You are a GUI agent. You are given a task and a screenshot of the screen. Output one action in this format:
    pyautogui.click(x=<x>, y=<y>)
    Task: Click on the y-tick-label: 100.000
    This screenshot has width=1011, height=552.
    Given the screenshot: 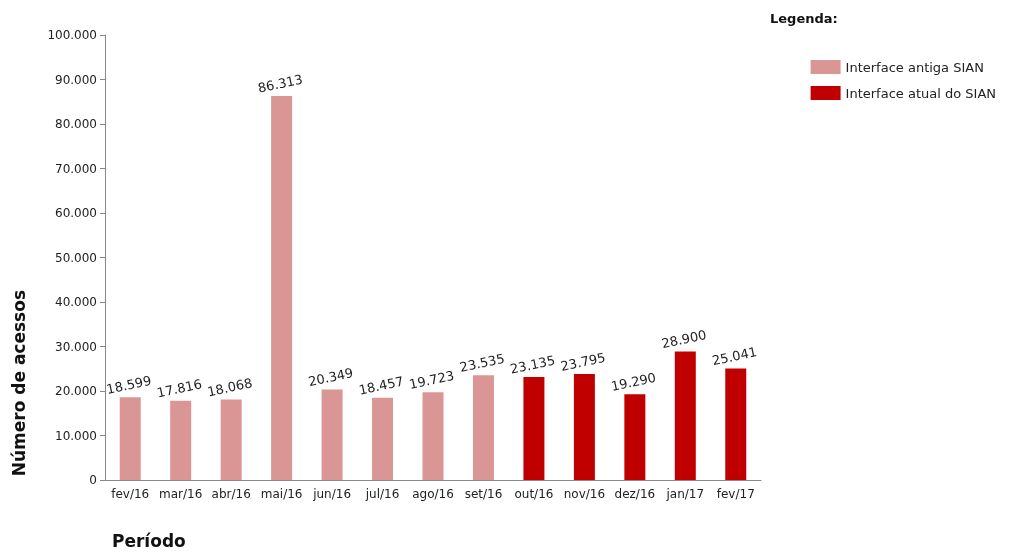 What is the action you would take?
    pyautogui.click(x=72, y=35)
    